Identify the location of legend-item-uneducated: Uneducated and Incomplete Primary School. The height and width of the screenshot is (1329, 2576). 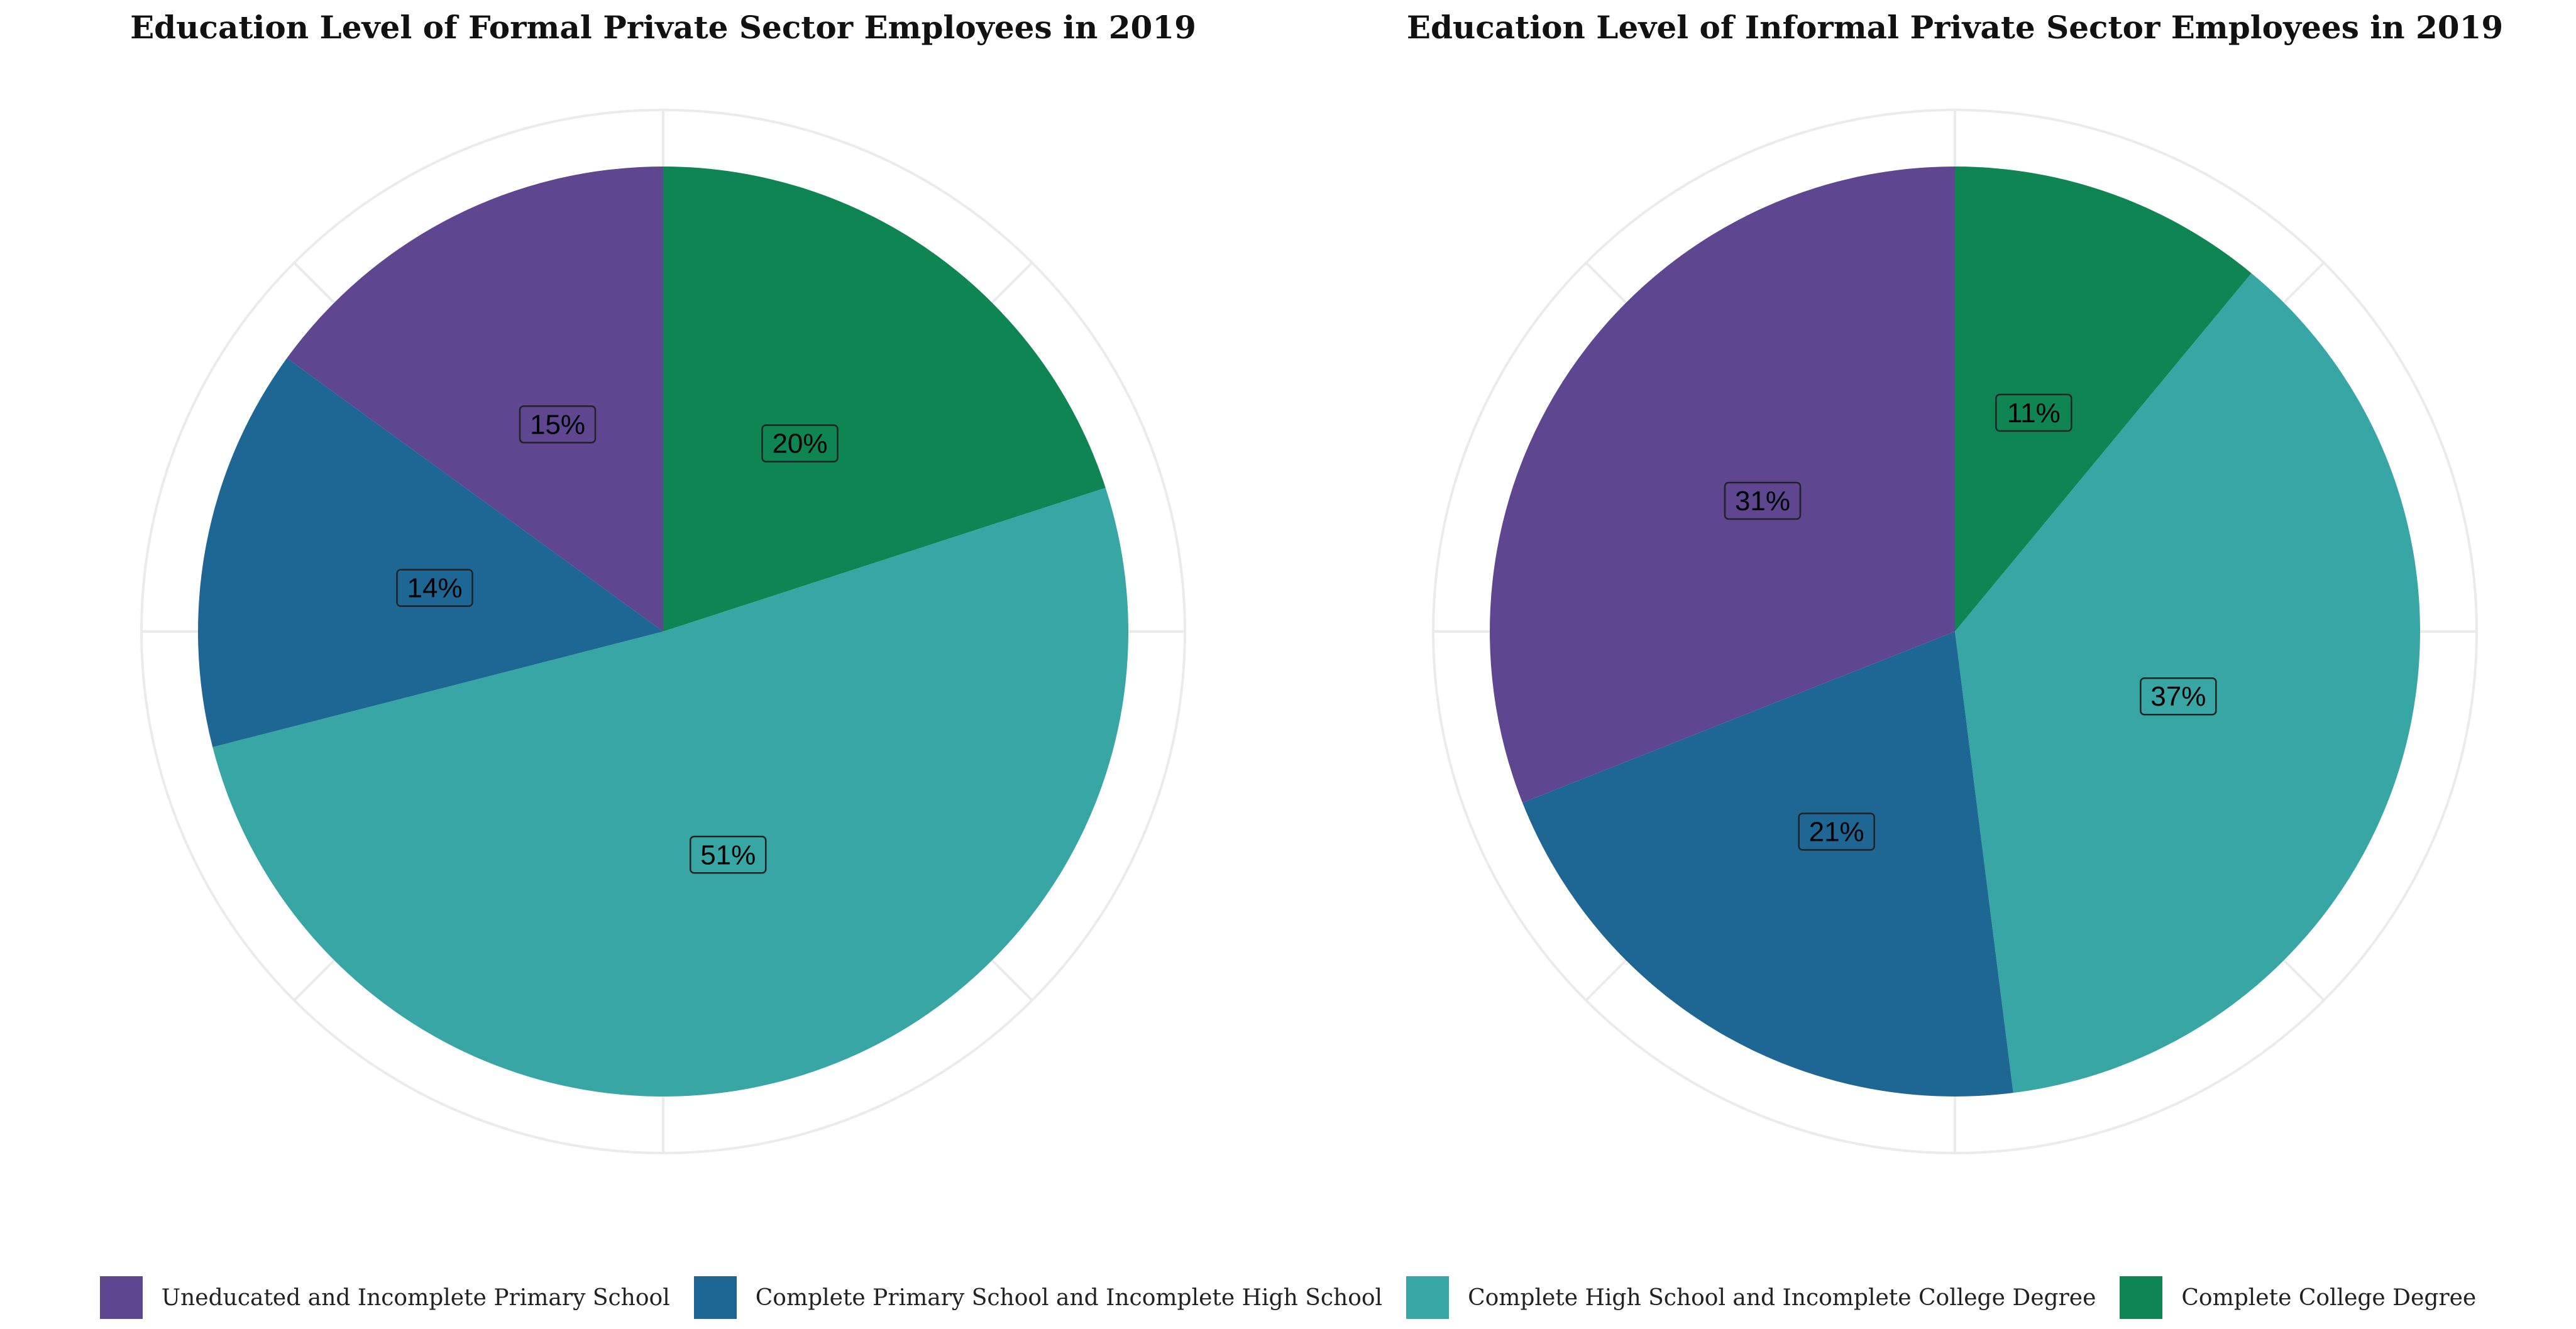
(385, 1298).